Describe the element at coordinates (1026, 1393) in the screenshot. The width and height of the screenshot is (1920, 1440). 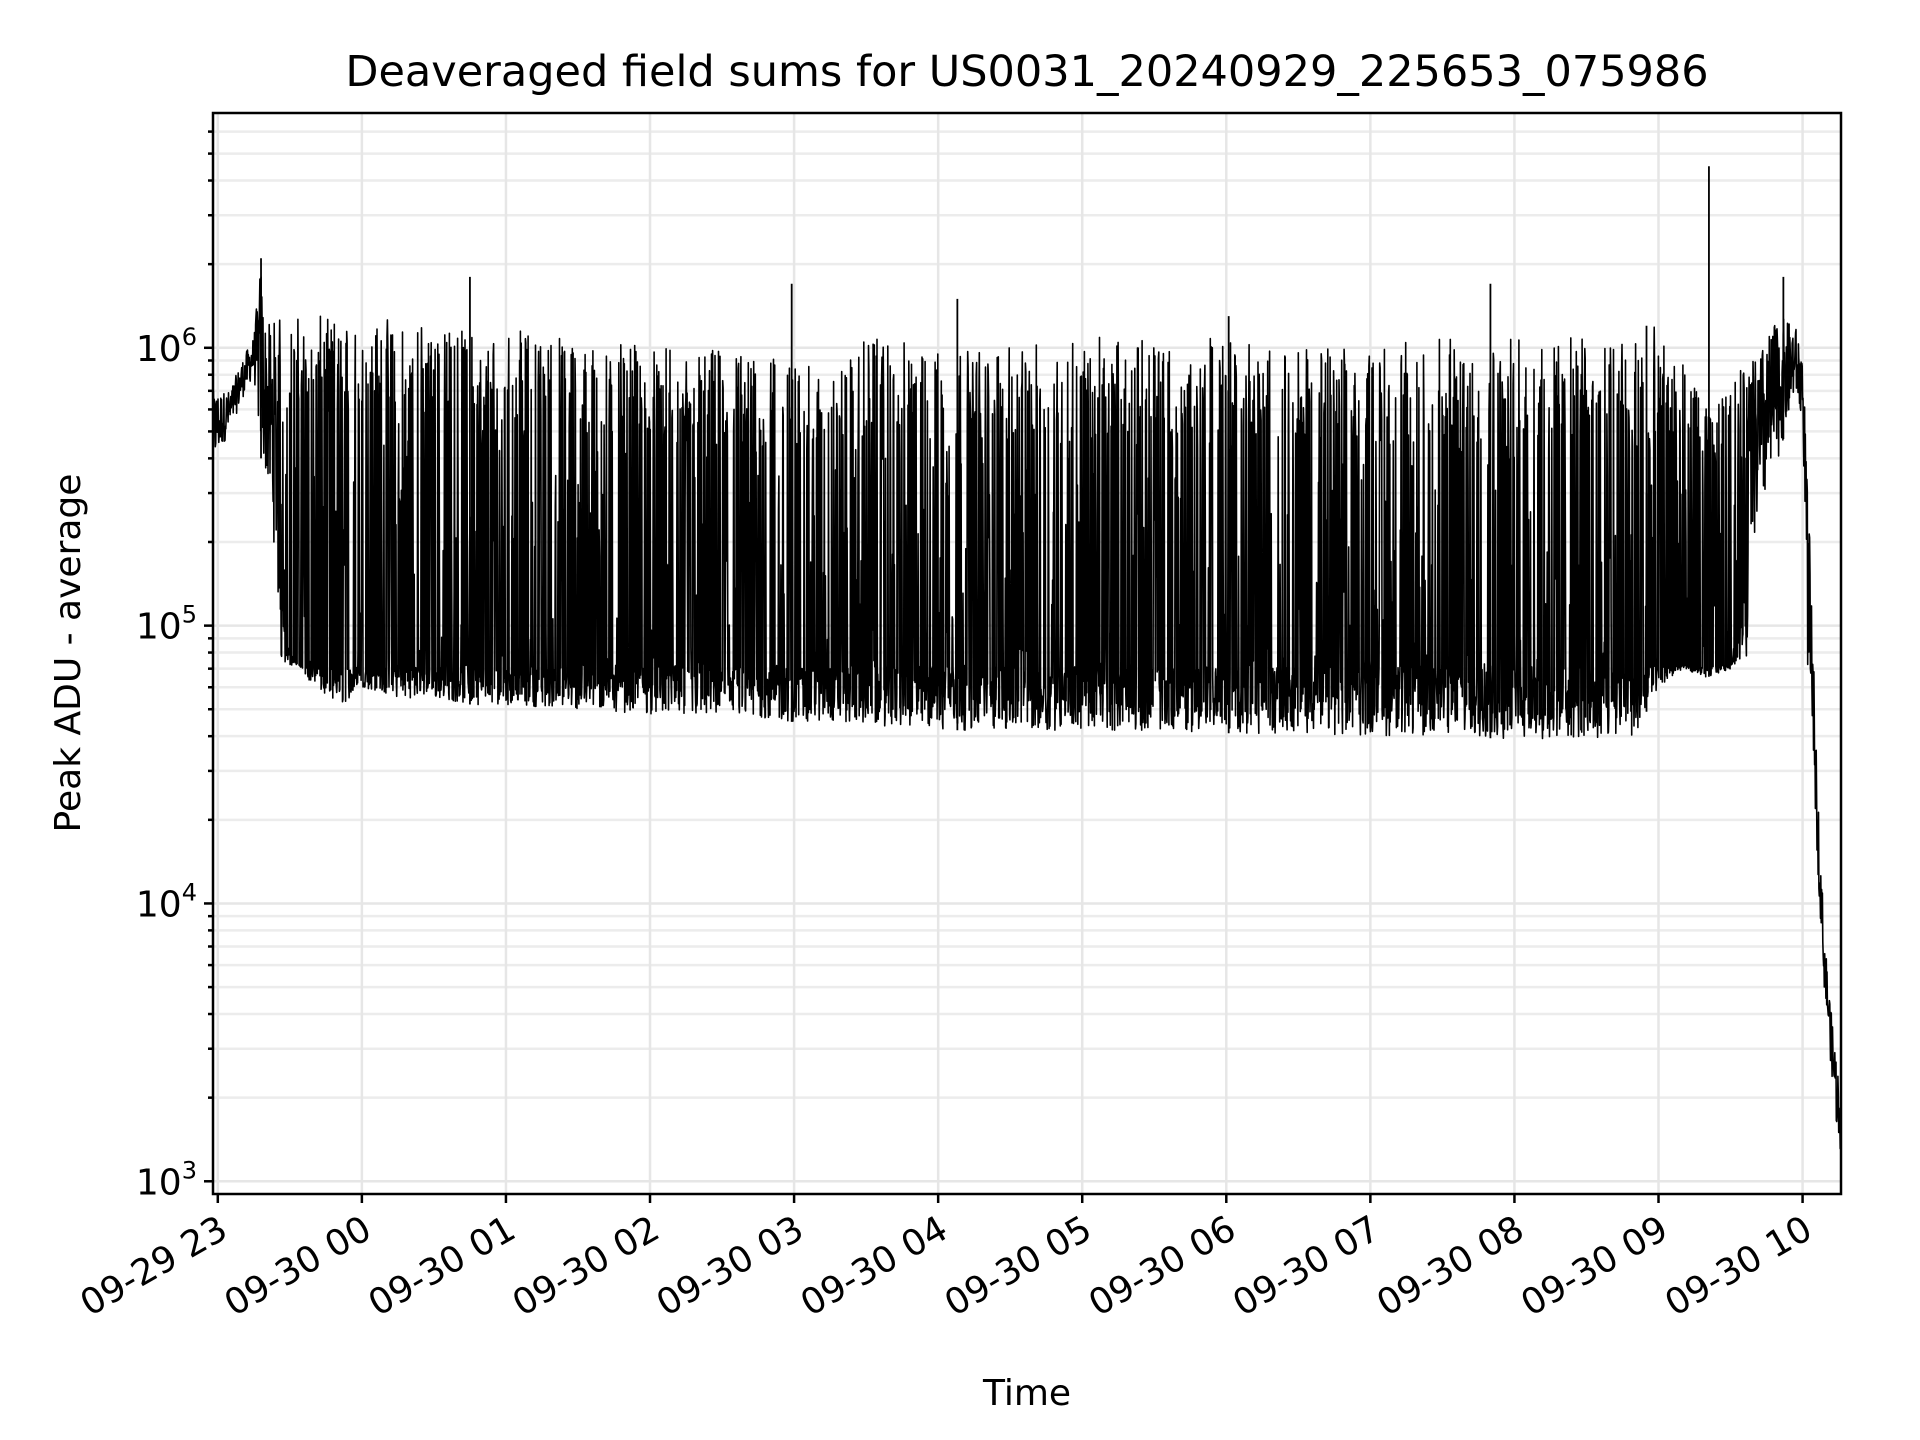
I see `x-axis-label: Time` at that location.